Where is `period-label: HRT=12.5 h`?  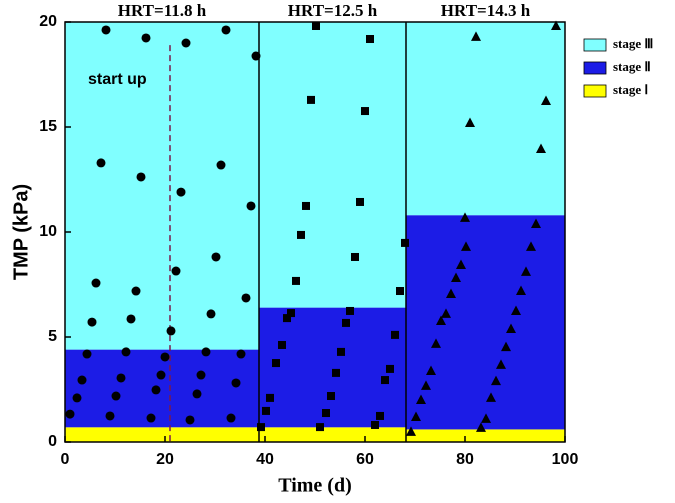 period-label: HRT=12.5 h is located at coordinates (333, 10).